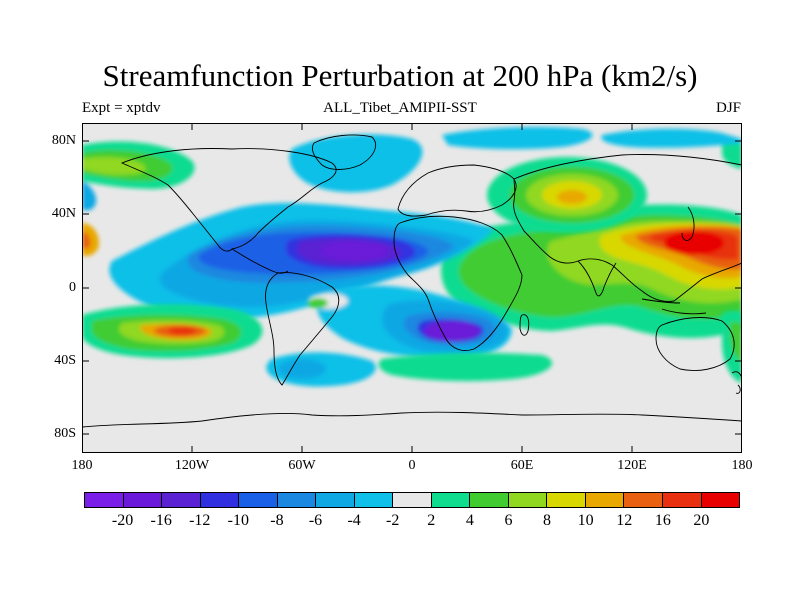  What do you see at coordinates (315, 520) in the screenshot?
I see `colorbar-label: -6` at bounding box center [315, 520].